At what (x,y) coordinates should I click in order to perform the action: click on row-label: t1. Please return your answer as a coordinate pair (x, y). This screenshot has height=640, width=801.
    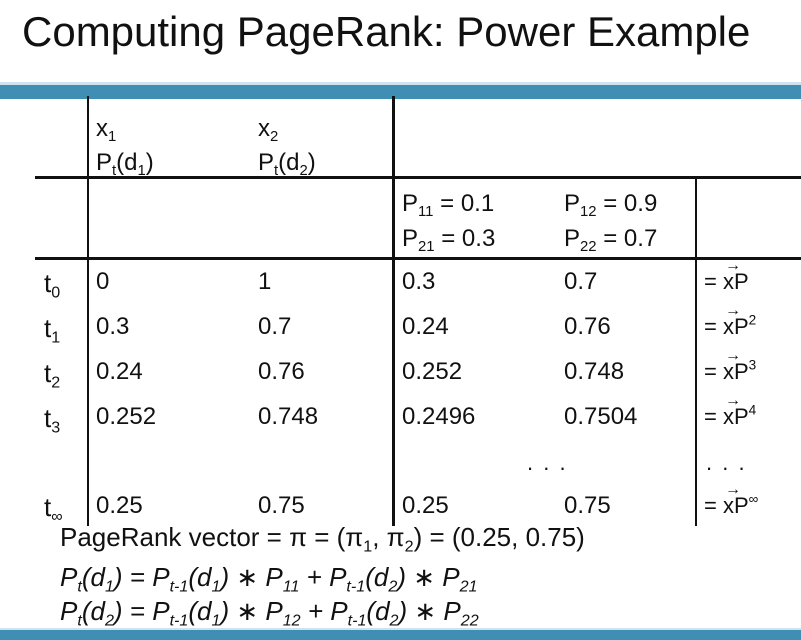
    Looking at the image, I should click on (52, 330).